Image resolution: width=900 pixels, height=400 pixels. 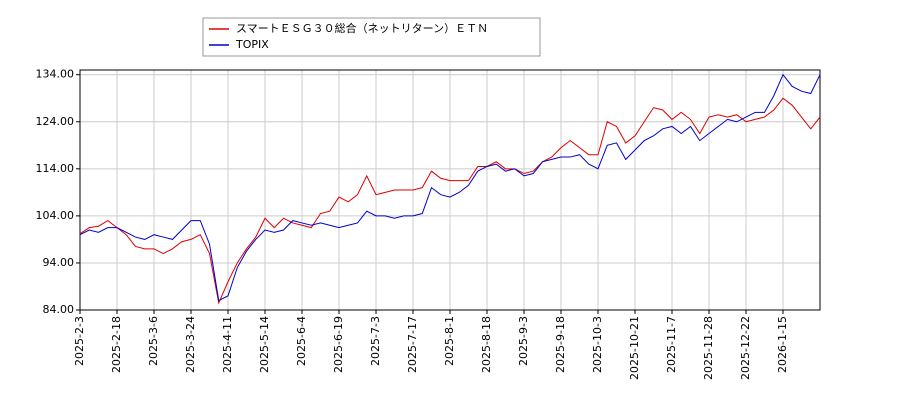 I want to click on x-tick-label: 2025-11-7, so click(x=671, y=344).